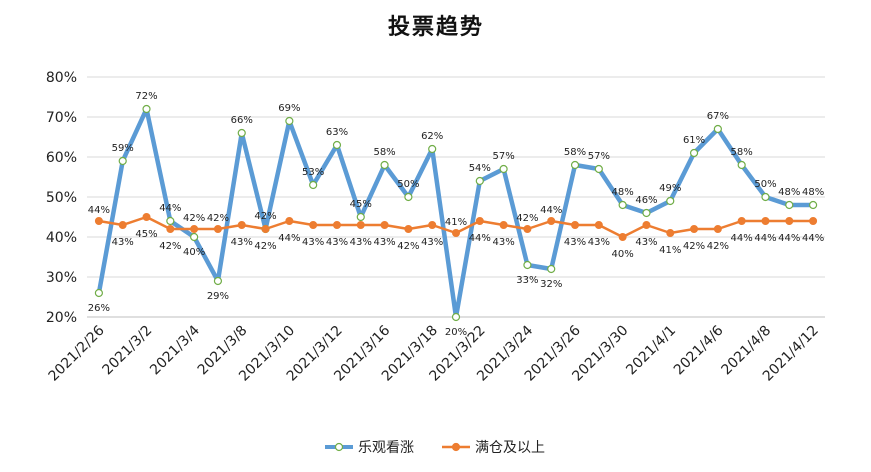  What do you see at coordinates (170, 208) in the screenshot?
I see `data-label-optimistic: 44%` at bounding box center [170, 208].